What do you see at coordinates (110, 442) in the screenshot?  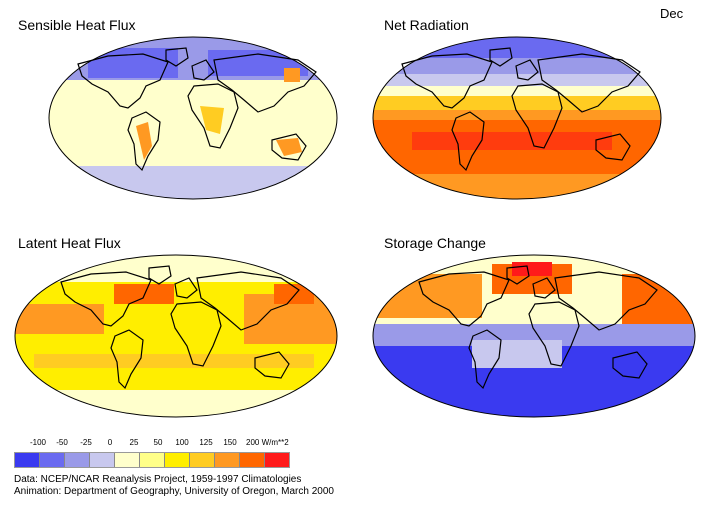 I see `legend-tick: 0` at bounding box center [110, 442].